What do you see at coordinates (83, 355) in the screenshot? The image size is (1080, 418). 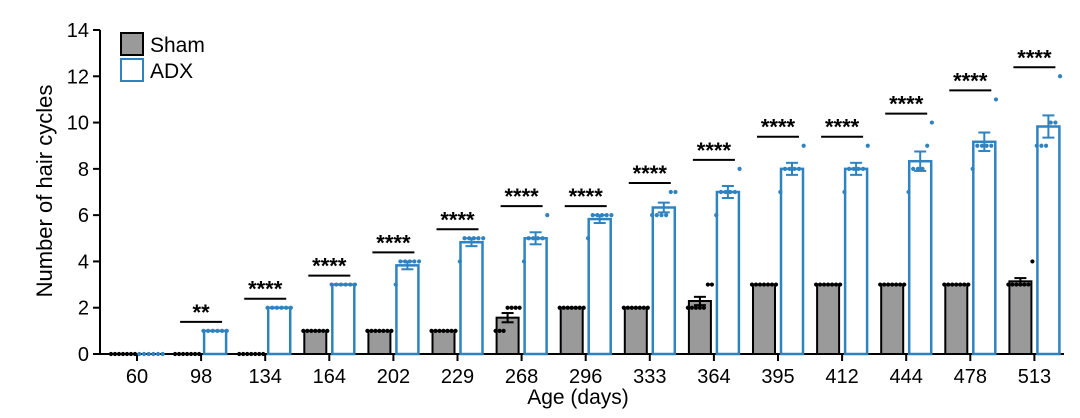 I see `y-tick-label: 0` at bounding box center [83, 355].